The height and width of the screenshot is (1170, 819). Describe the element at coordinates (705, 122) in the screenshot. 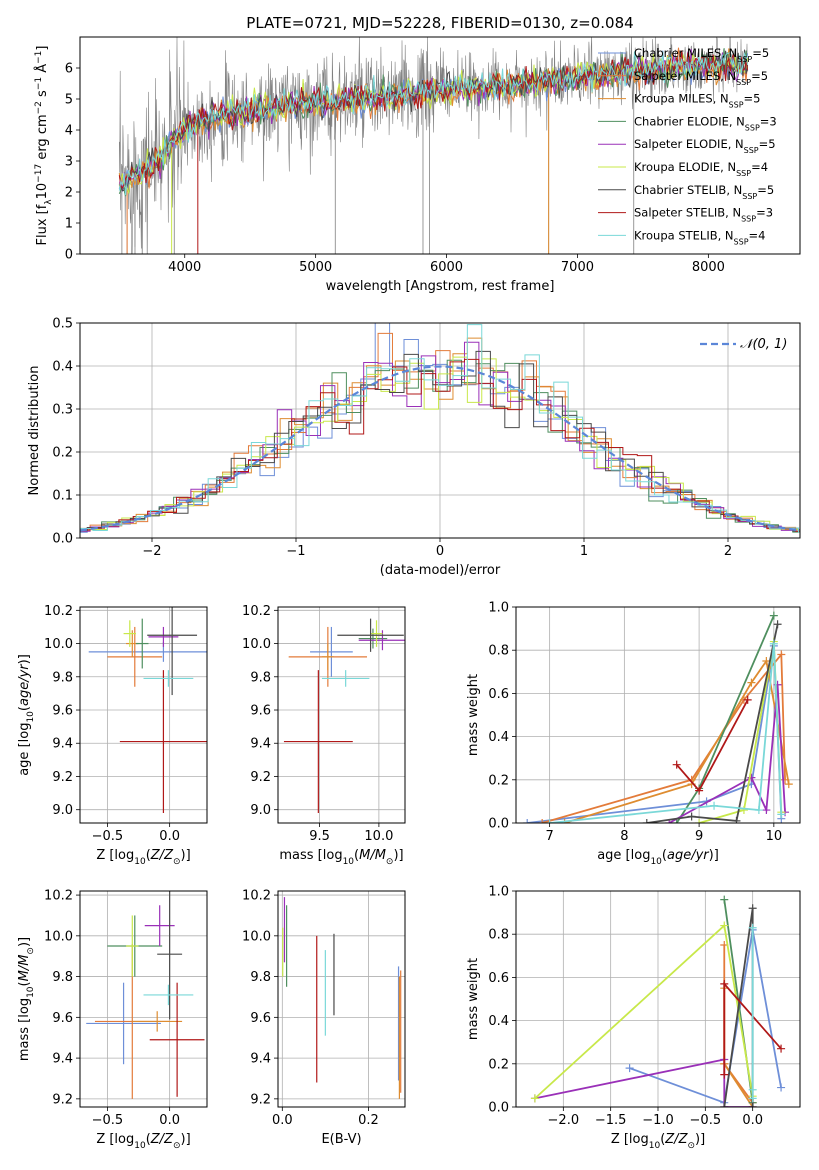

I see `legend-label: Chabrier ELODIE, NSSP=3` at that location.